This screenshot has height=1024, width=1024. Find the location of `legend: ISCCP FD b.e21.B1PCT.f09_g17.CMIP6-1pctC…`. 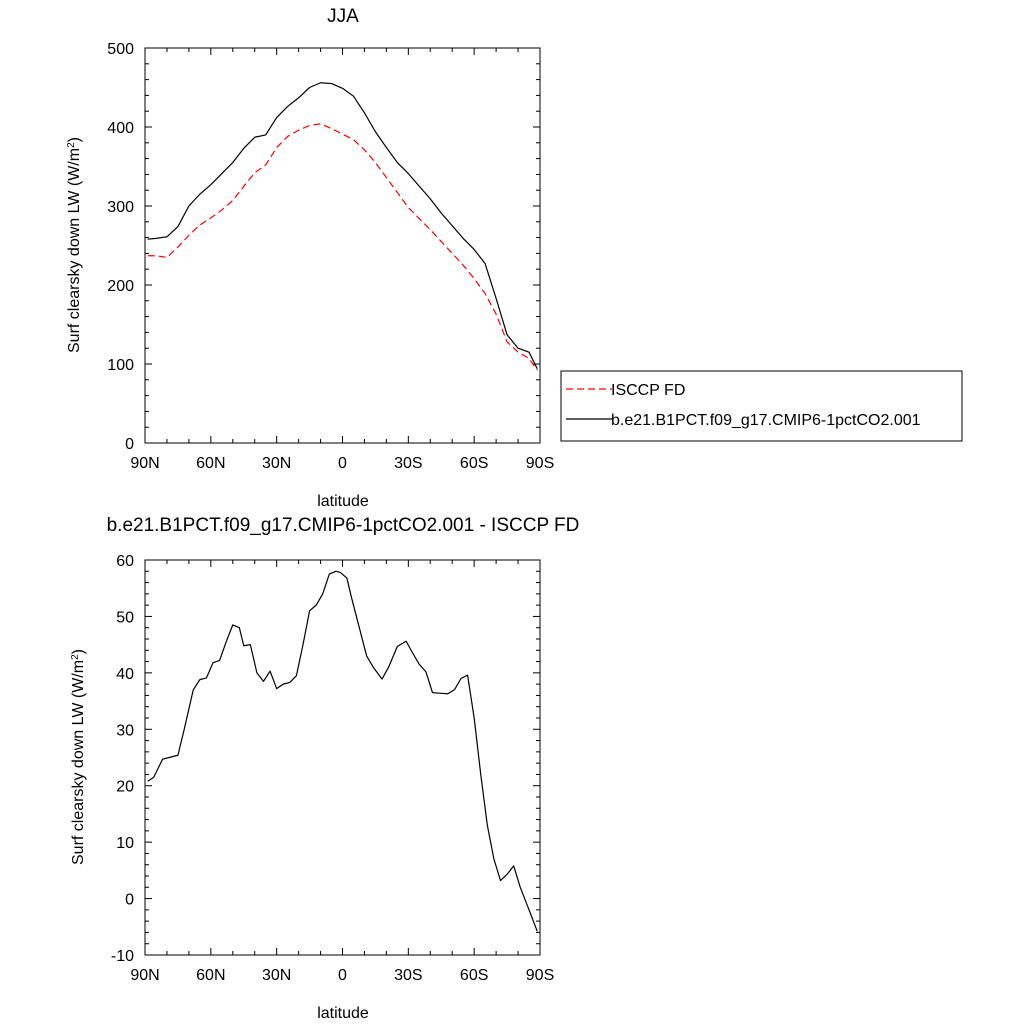

legend: ISCCP FD b.e21.B1PCT.f09_g17.CMIP6-1pctC… is located at coordinates (761, 406).